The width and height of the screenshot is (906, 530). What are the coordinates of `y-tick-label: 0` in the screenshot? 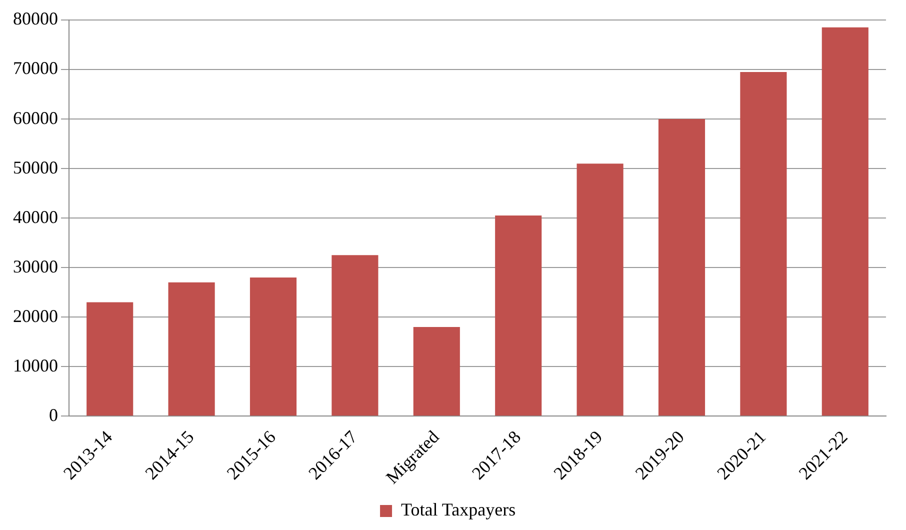 It's located at (53, 414).